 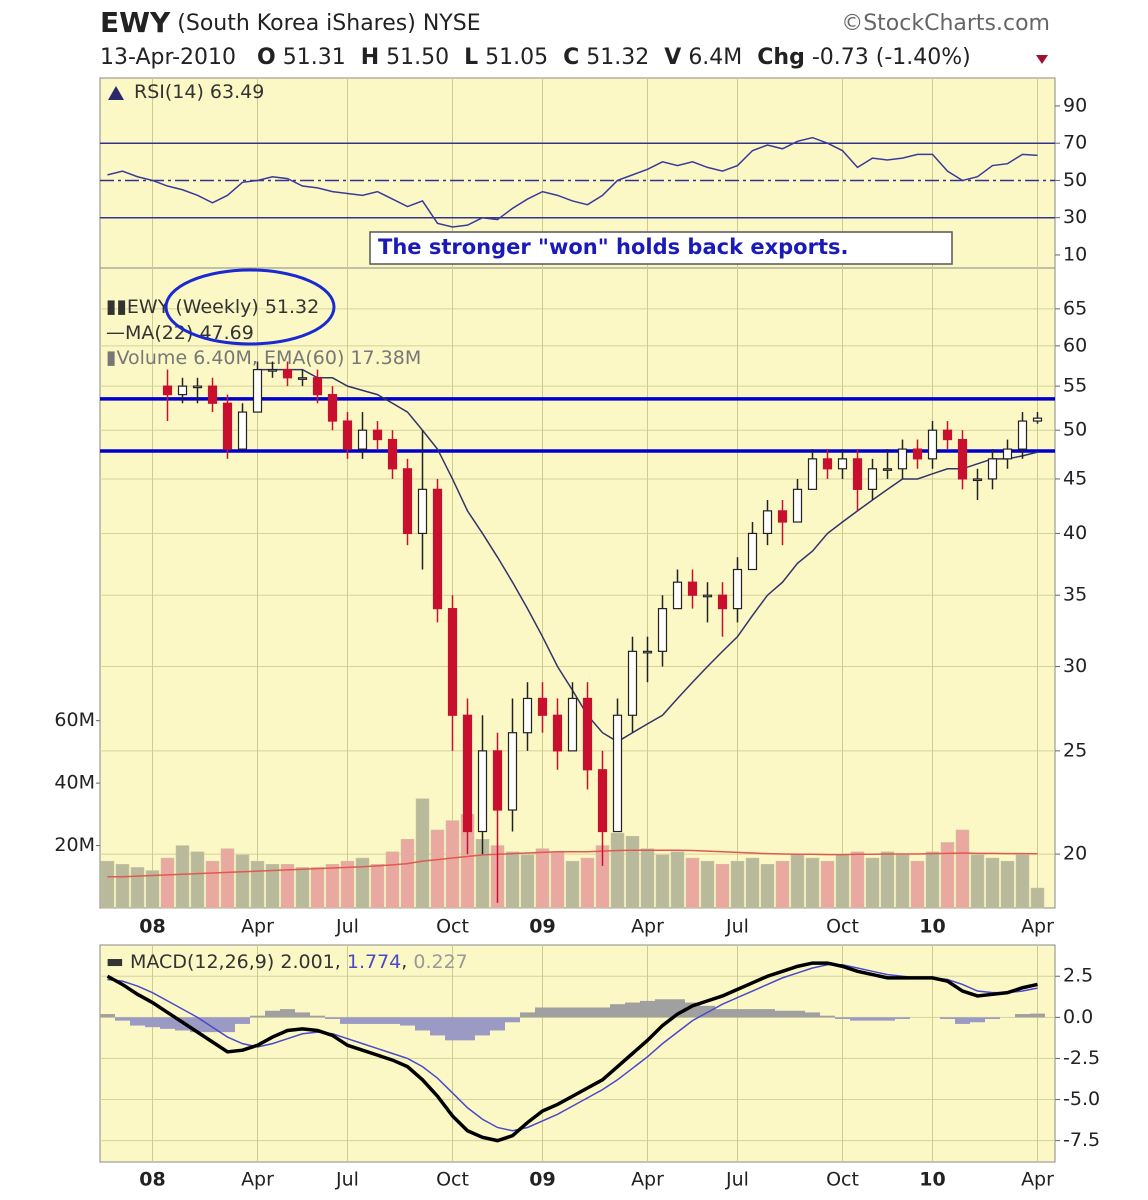 What do you see at coordinates (296, 23) in the screenshot?
I see `security-name: (South Korea iShares)` at bounding box center [296, 23].